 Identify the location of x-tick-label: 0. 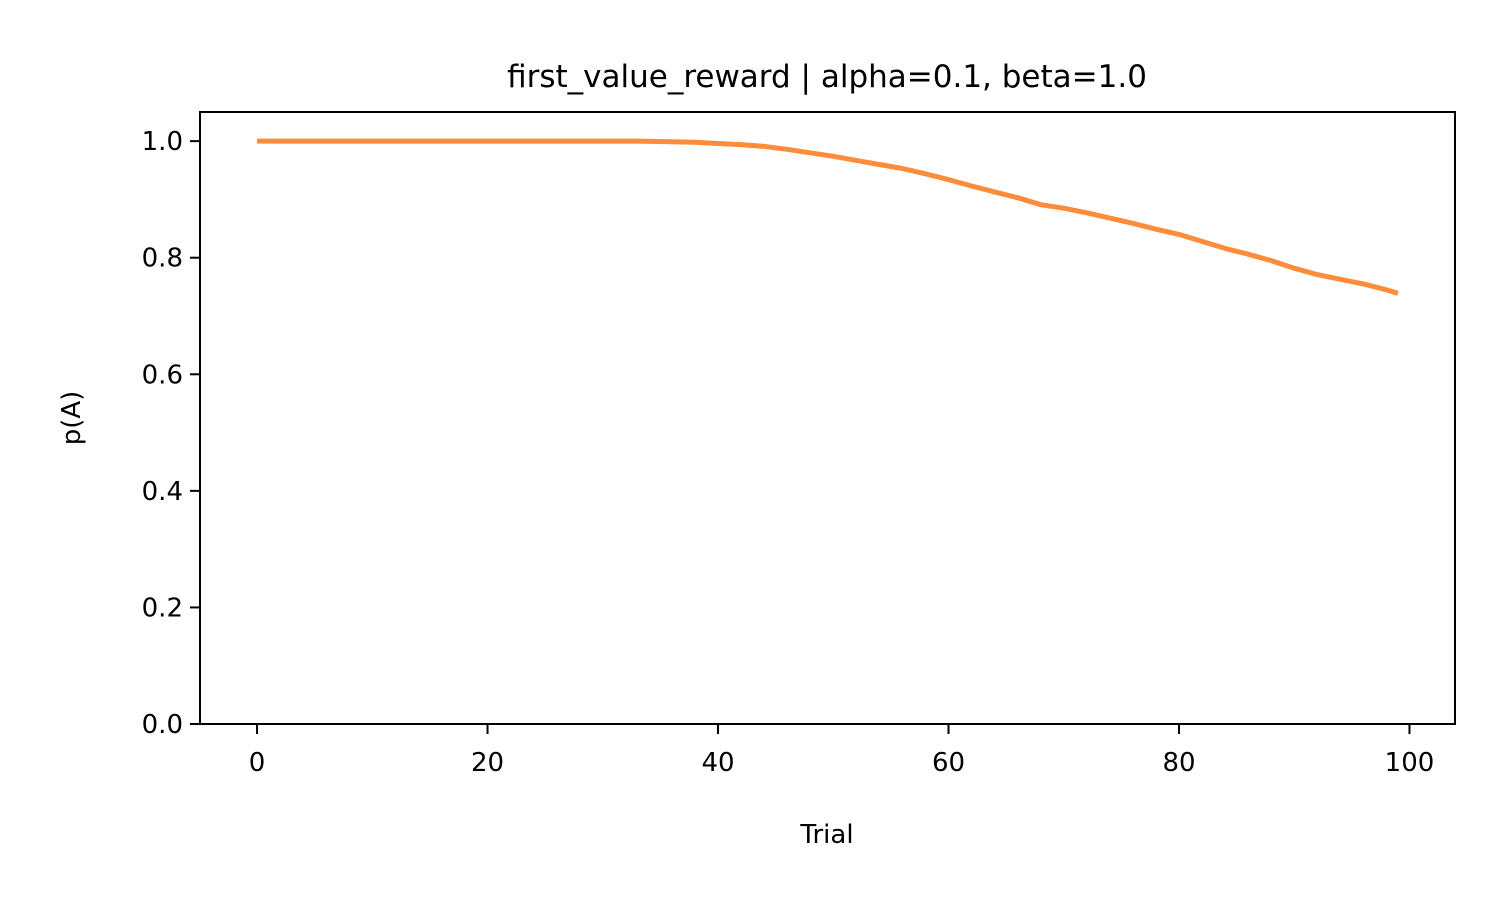
(257, 763).